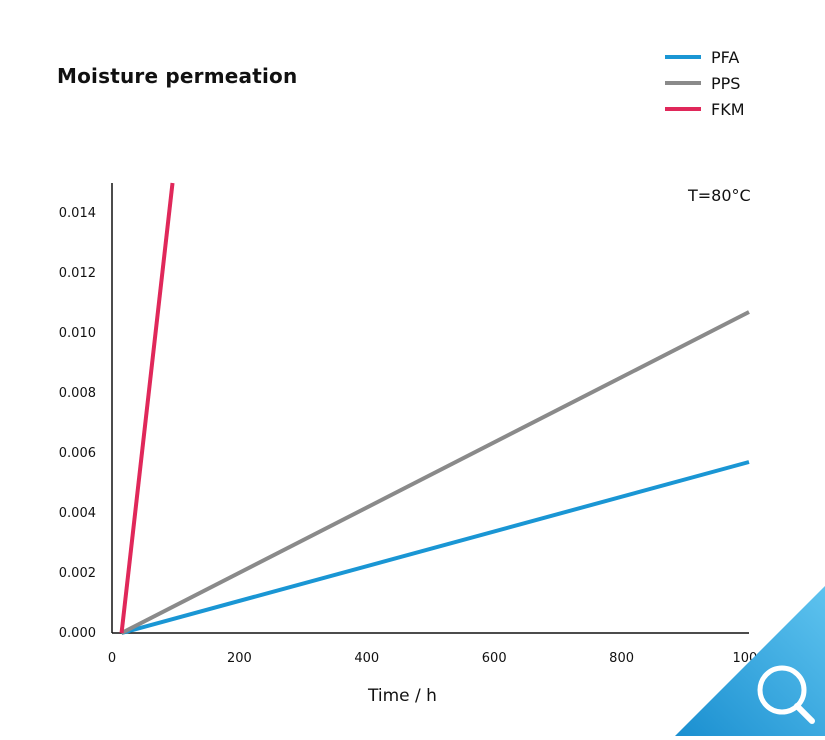  I want to click on y-tick-label: 0.010, so click(77, 333).